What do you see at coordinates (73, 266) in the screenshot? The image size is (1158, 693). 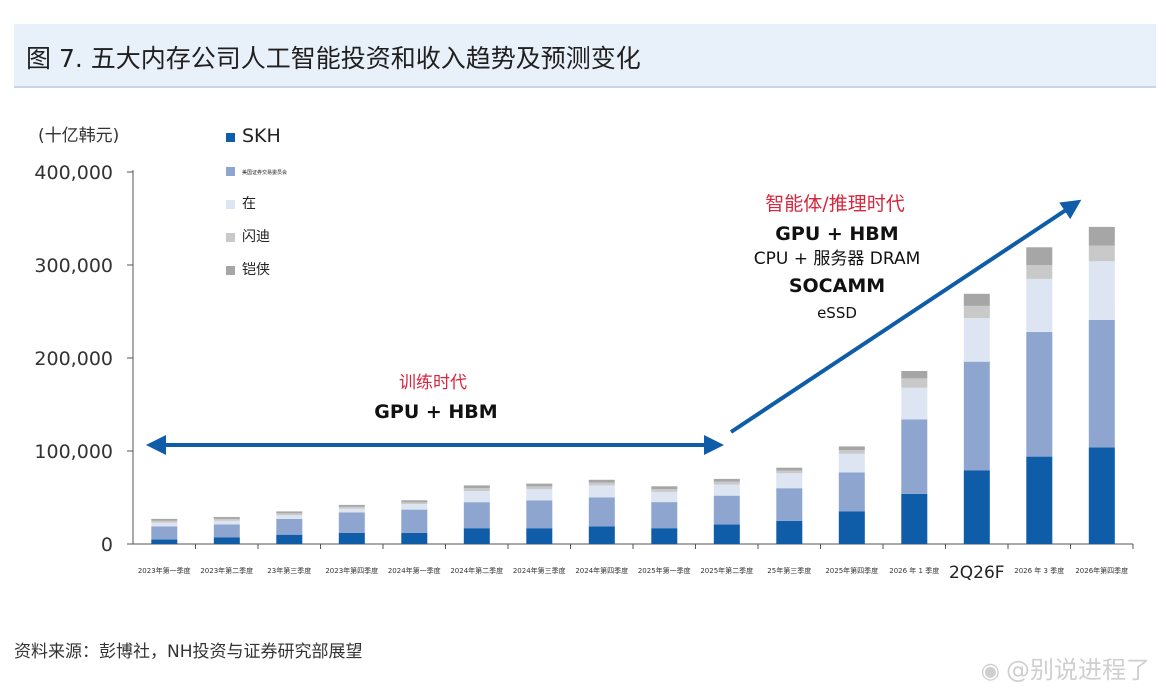 I see `y-tick-label: 300,000` at bounding box center [73, 266].